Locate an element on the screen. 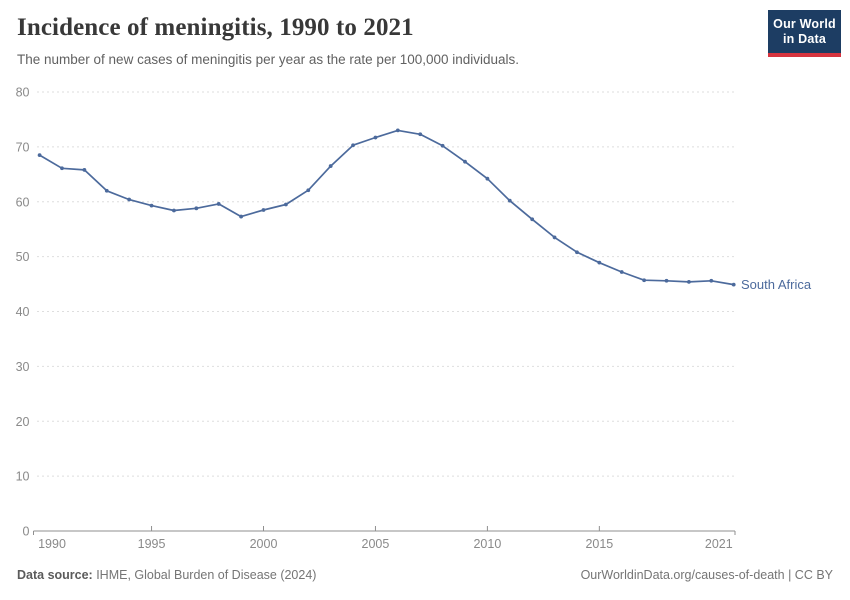  data-source-label: Data source: is located at coordinates (55, 575).